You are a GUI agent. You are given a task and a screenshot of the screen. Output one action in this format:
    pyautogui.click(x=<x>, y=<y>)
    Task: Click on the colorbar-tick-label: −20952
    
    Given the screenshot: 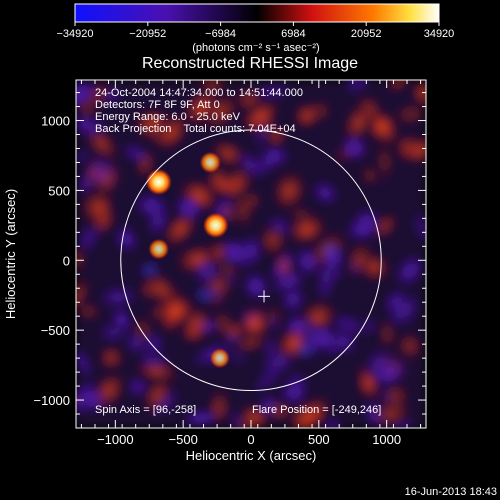 What is the action you would take?
    pyautogui.click(x=147, y=34)
    